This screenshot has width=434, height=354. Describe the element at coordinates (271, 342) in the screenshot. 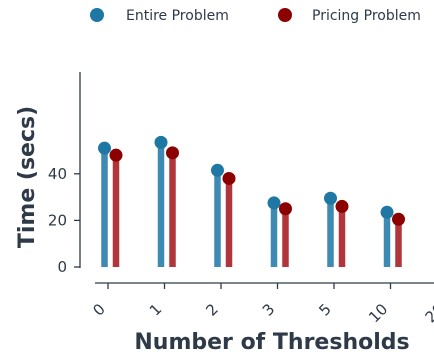

I see `x-axis-title: Number of Thresholds` at that location.